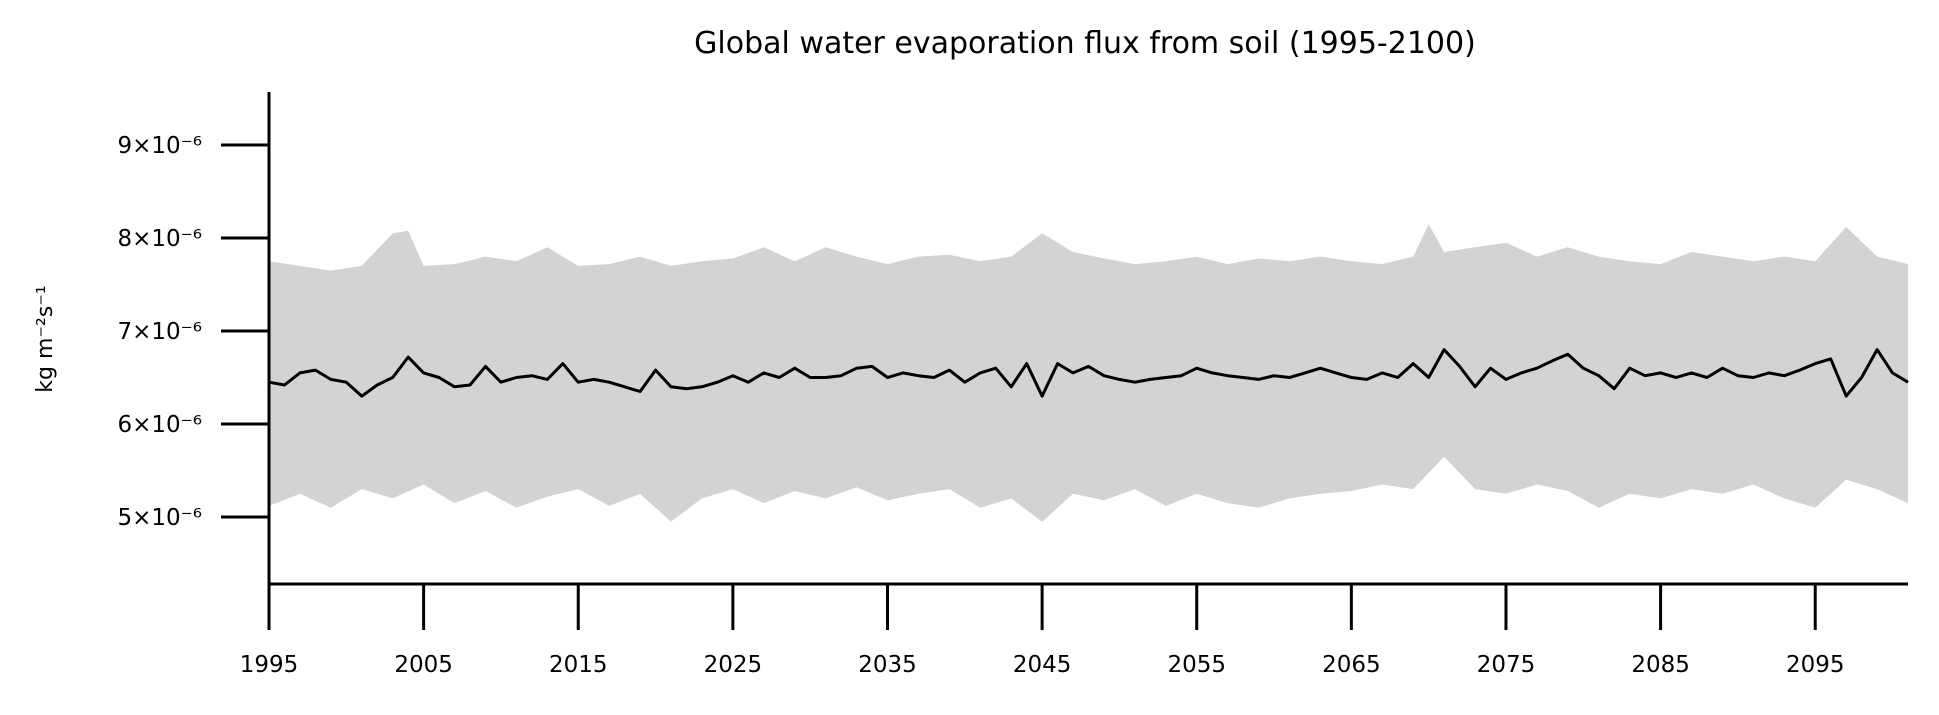  I want to click on x-tick-label: 2005, so click(423, 665).